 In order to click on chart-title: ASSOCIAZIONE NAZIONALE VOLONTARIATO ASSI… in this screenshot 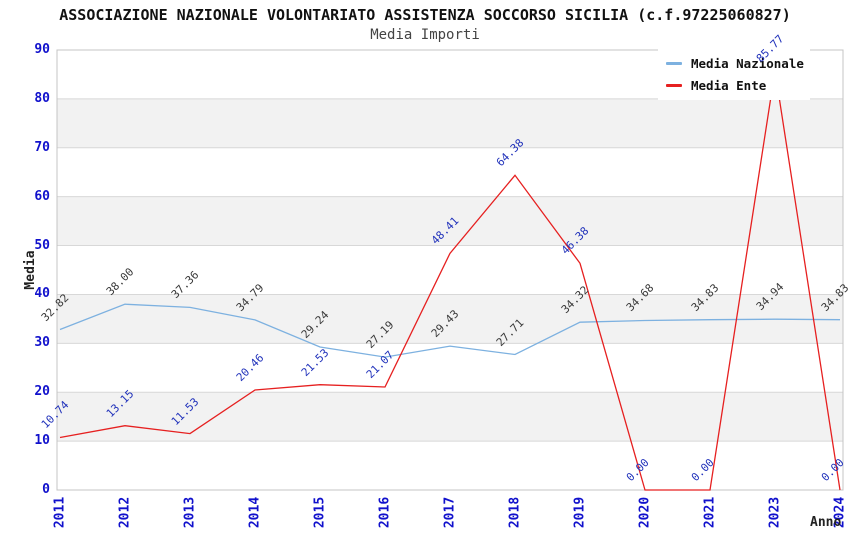, I will do `click(425, 15)`.